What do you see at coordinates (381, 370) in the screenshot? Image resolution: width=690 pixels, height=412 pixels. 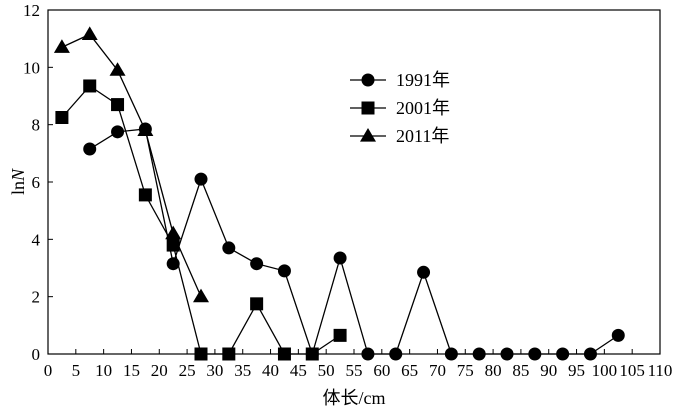 I see `x-tick-label: 60` at bounding box center [381, 370].